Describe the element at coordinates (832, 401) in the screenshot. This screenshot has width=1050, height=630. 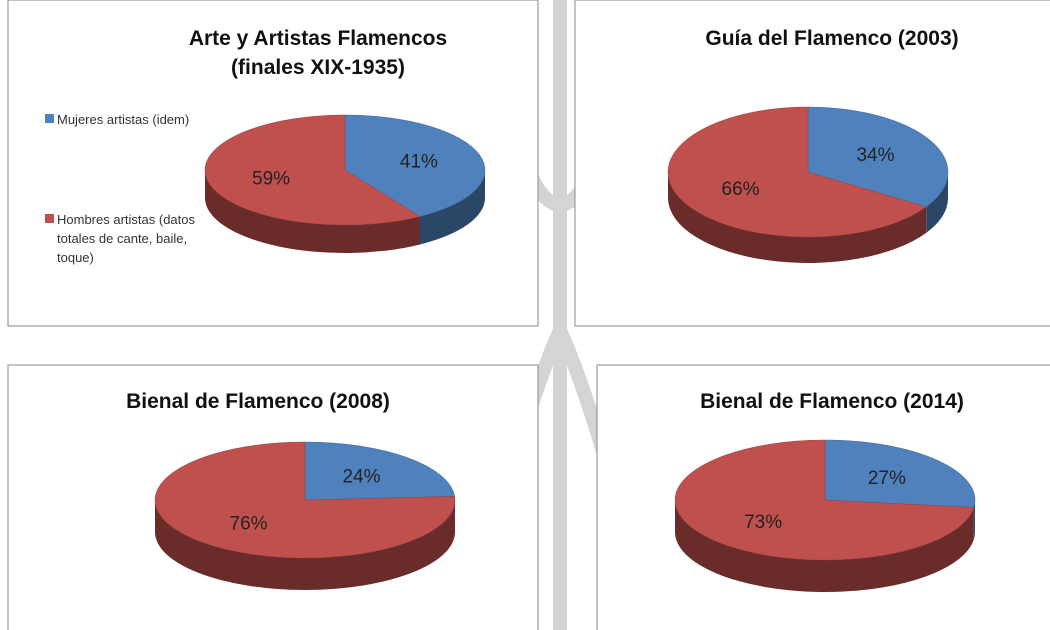
I see `chart-title: Bienal de Flamenco (2014)` at that location.